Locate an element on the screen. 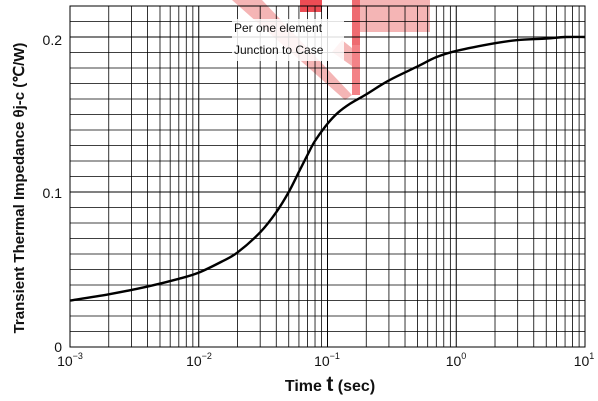 This screenshot has height=401, width=598. x-tick-label-1e-3: 10⁻³ is located at coordinates (70, 360).